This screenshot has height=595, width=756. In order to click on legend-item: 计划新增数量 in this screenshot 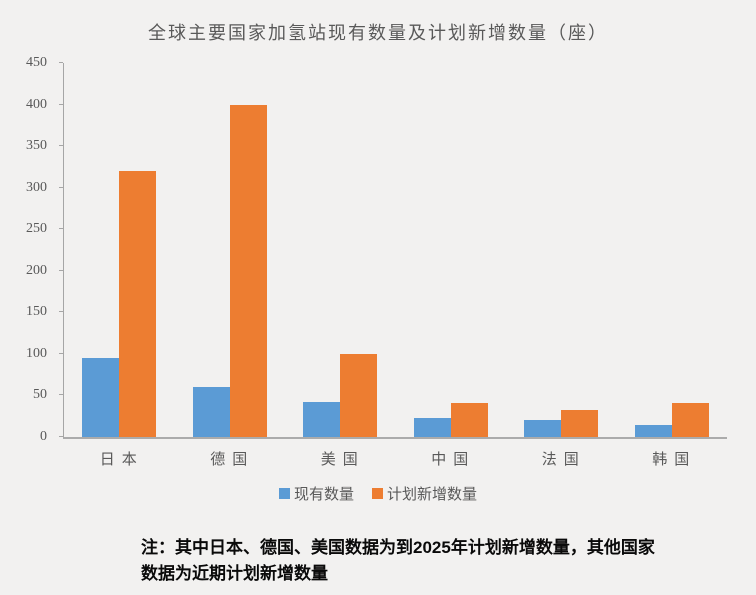, I will do `click(424, 493)`.